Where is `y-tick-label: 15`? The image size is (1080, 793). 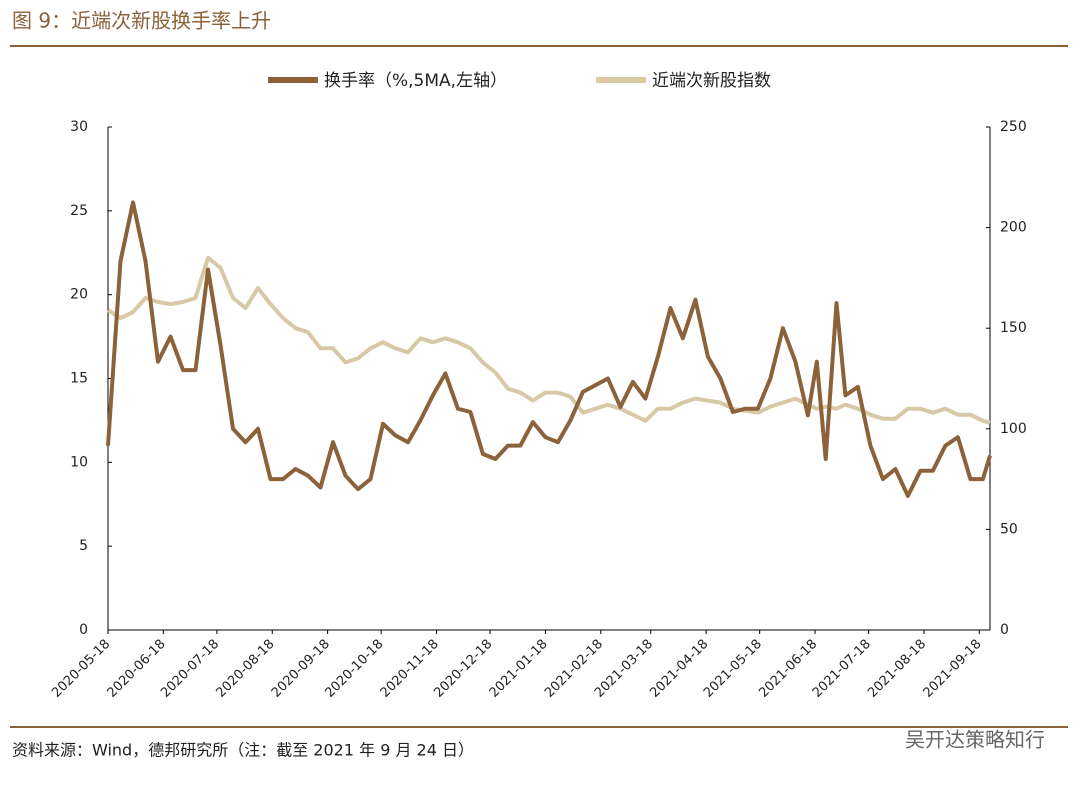
y-tick-label: 15 is located at coordinates (79, 379).